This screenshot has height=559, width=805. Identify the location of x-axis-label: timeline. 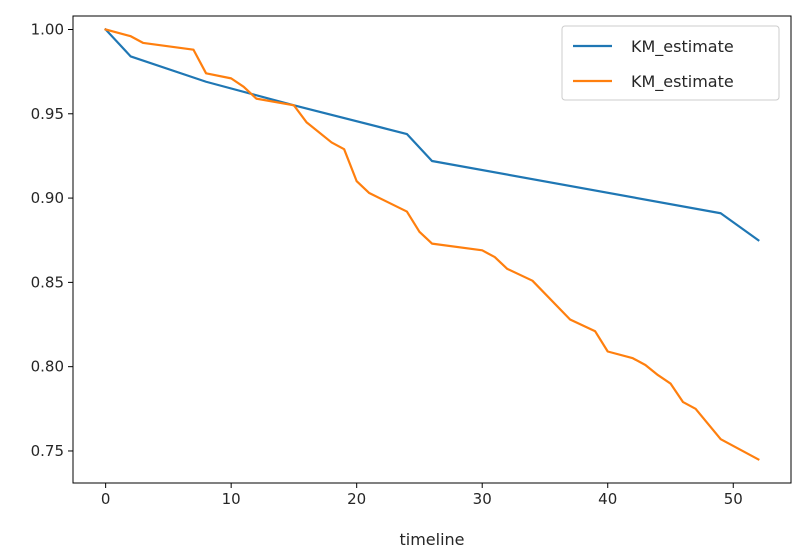
(431, 539).